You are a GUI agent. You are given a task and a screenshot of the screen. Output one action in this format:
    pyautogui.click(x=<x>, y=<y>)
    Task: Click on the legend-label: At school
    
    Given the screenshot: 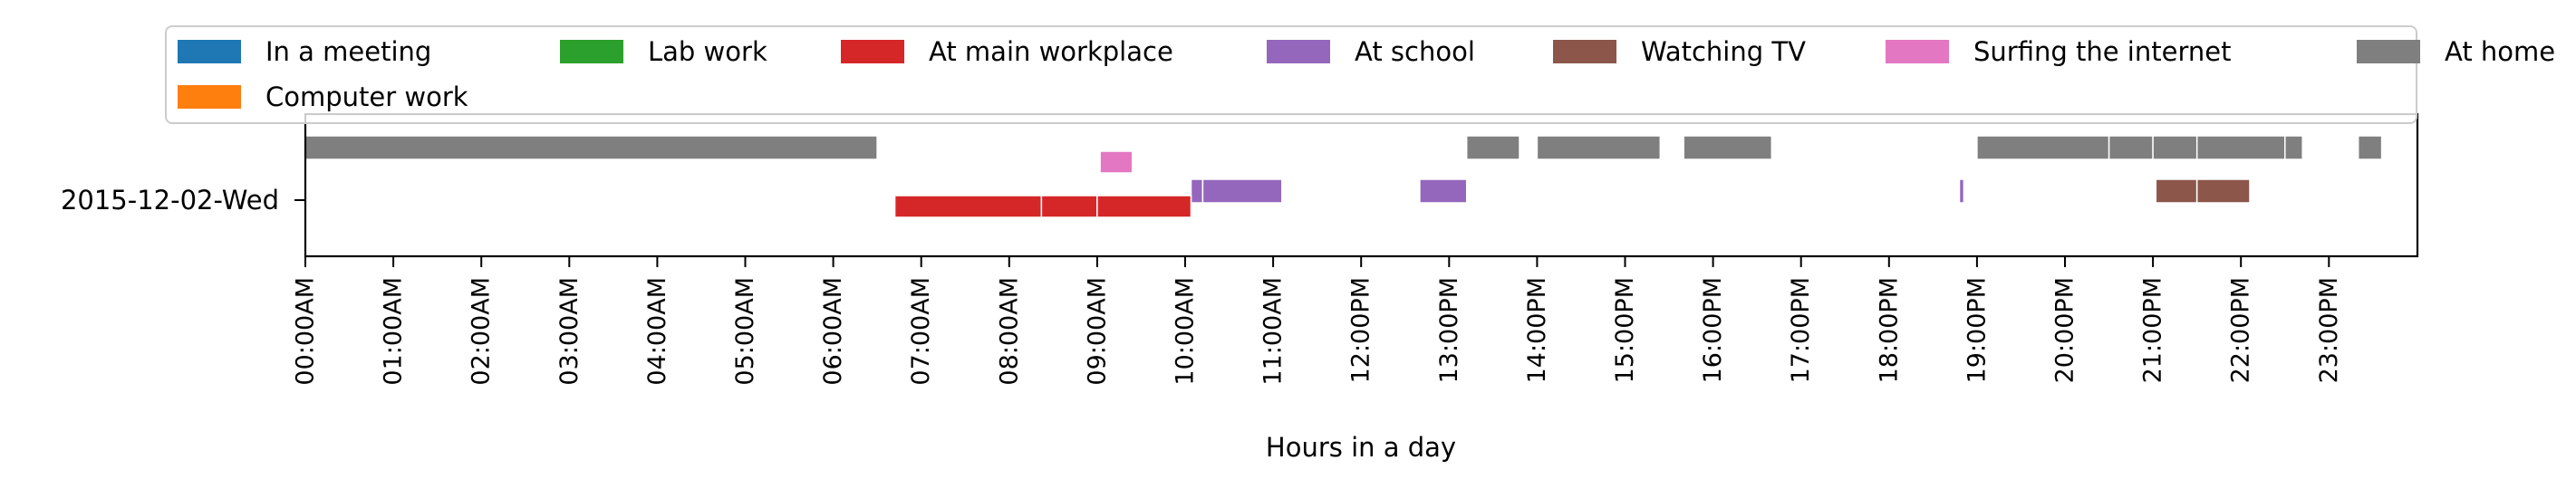 What is the action you would take?
    pyautogui.click(x=1415, y=51)
    